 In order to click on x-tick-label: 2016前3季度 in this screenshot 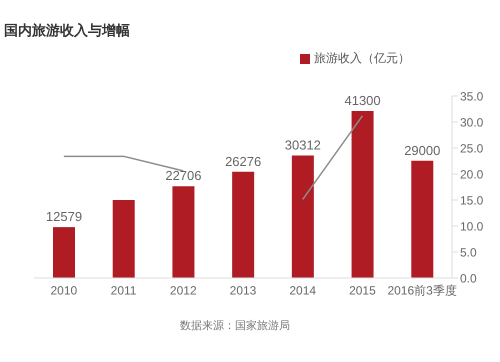, I will do `click(422, 291)`.